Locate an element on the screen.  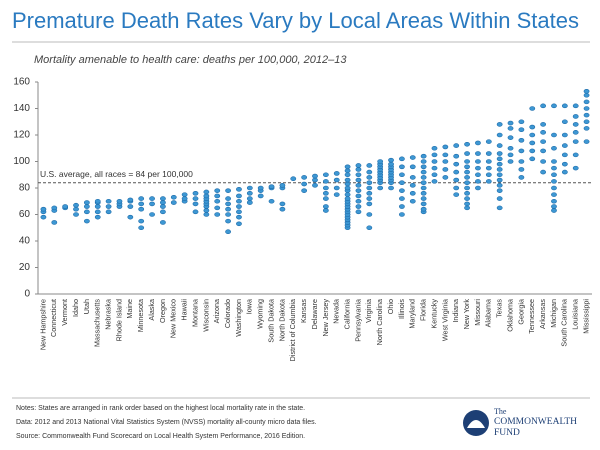
x-tick-label: Florida is located at coordinates (423, 310).